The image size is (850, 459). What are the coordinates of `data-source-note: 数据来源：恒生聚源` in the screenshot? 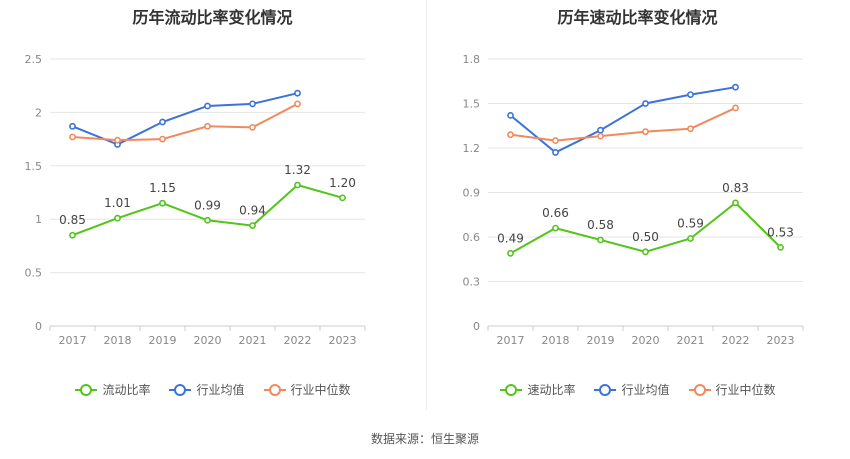 It's located at (424, 439).